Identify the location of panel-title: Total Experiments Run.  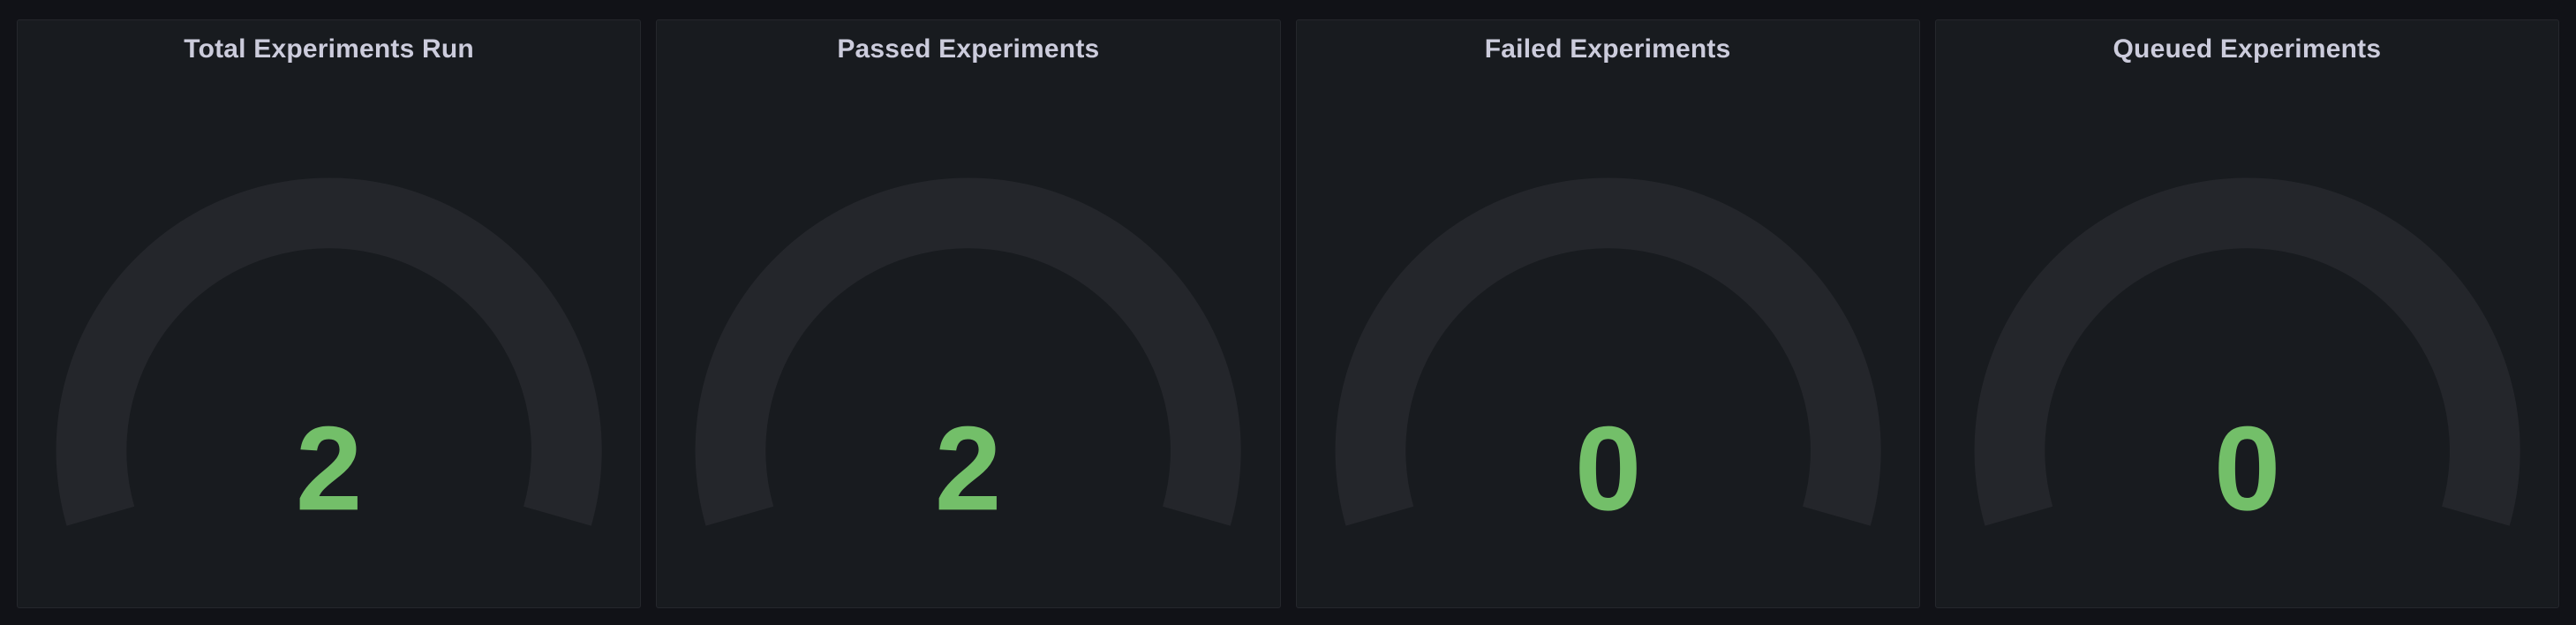
(329, 49).